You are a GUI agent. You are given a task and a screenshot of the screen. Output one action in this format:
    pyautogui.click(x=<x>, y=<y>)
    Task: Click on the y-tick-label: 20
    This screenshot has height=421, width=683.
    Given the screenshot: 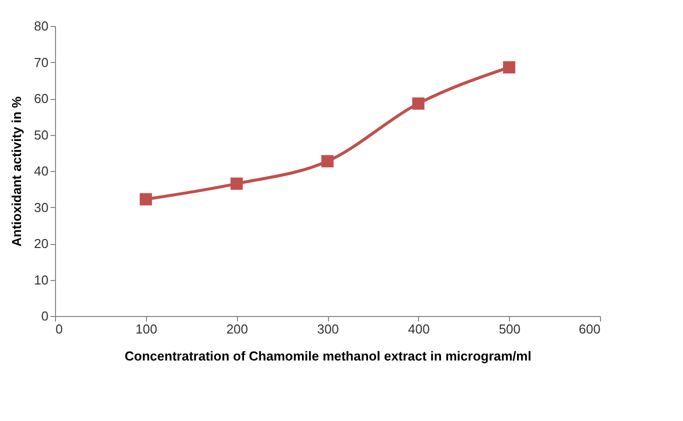 What is the action you would take?
    pyautogui.click(x=41, y=243)
    